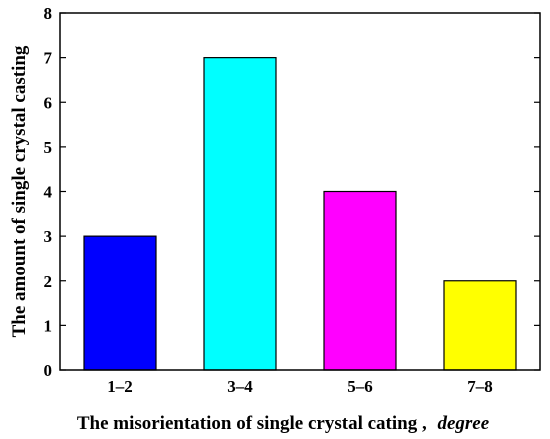 Image resolution: width=550 pixels, height=439 pixels. What do you see at coordinates (48, 147) in the screenshot?
I see `y-tick-label: 5` at bounding box center [48, 147].